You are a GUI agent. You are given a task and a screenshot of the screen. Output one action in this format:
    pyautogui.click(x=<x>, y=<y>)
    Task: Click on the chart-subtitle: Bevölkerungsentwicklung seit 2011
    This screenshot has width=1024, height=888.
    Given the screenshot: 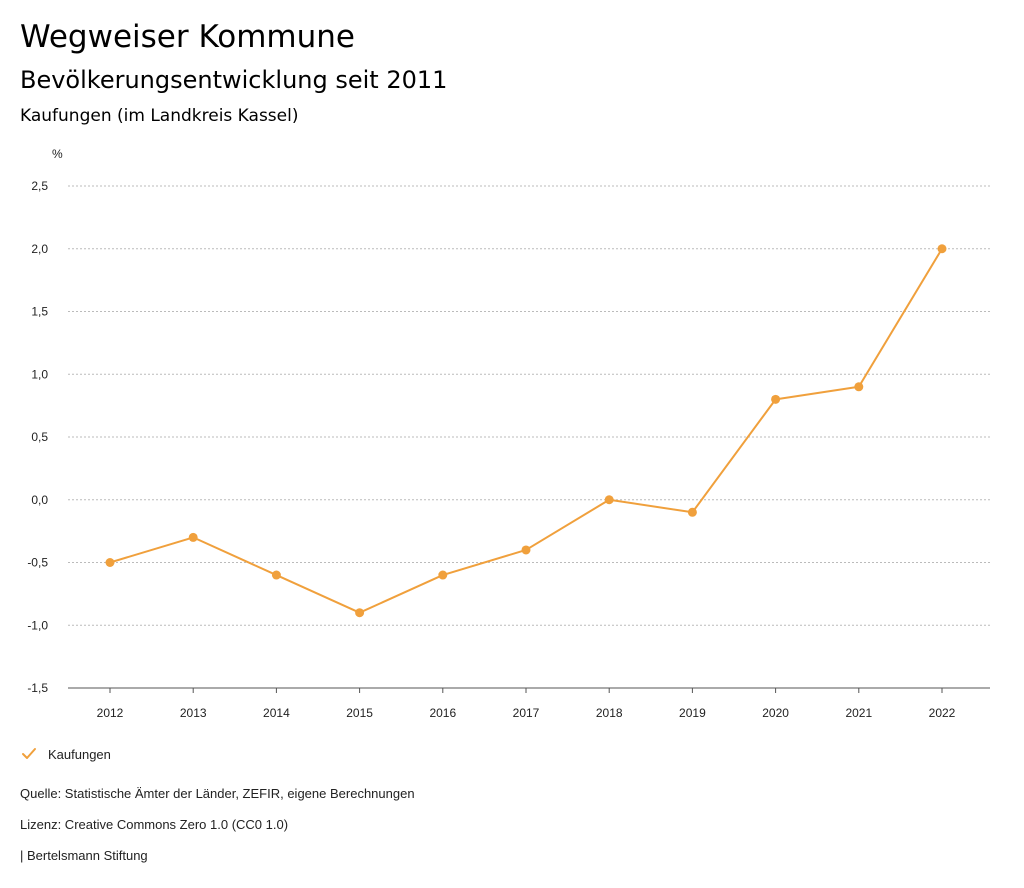 What is the action you would take?
    pyautogui.click(x=234, y=80)
    